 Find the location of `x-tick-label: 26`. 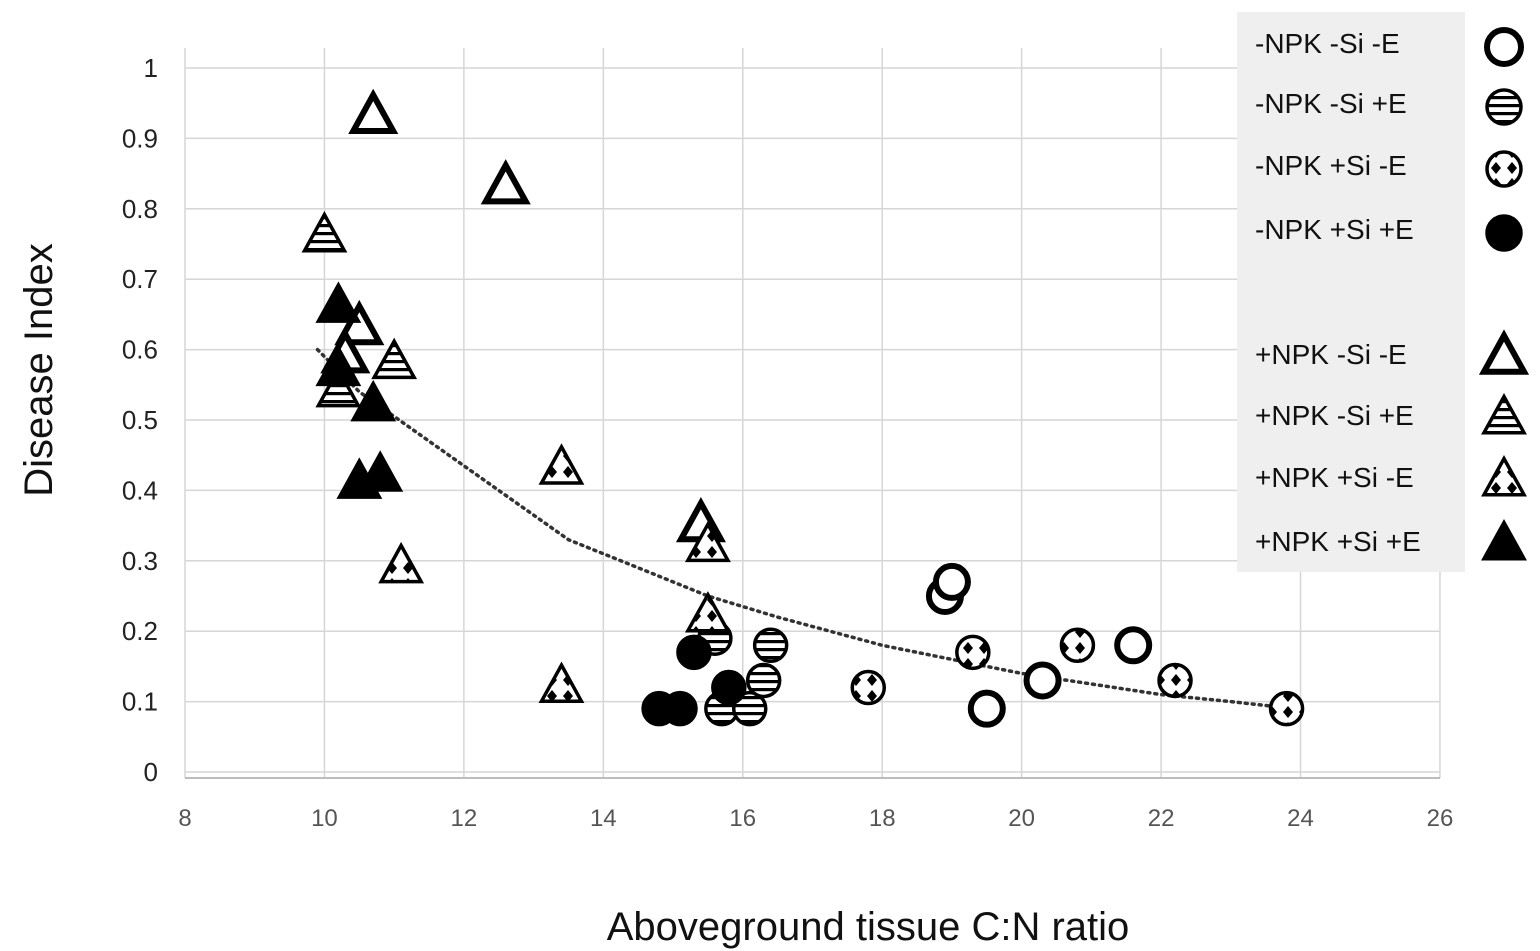

x-tick-label: 26 is located at coordinates (1440, 818).